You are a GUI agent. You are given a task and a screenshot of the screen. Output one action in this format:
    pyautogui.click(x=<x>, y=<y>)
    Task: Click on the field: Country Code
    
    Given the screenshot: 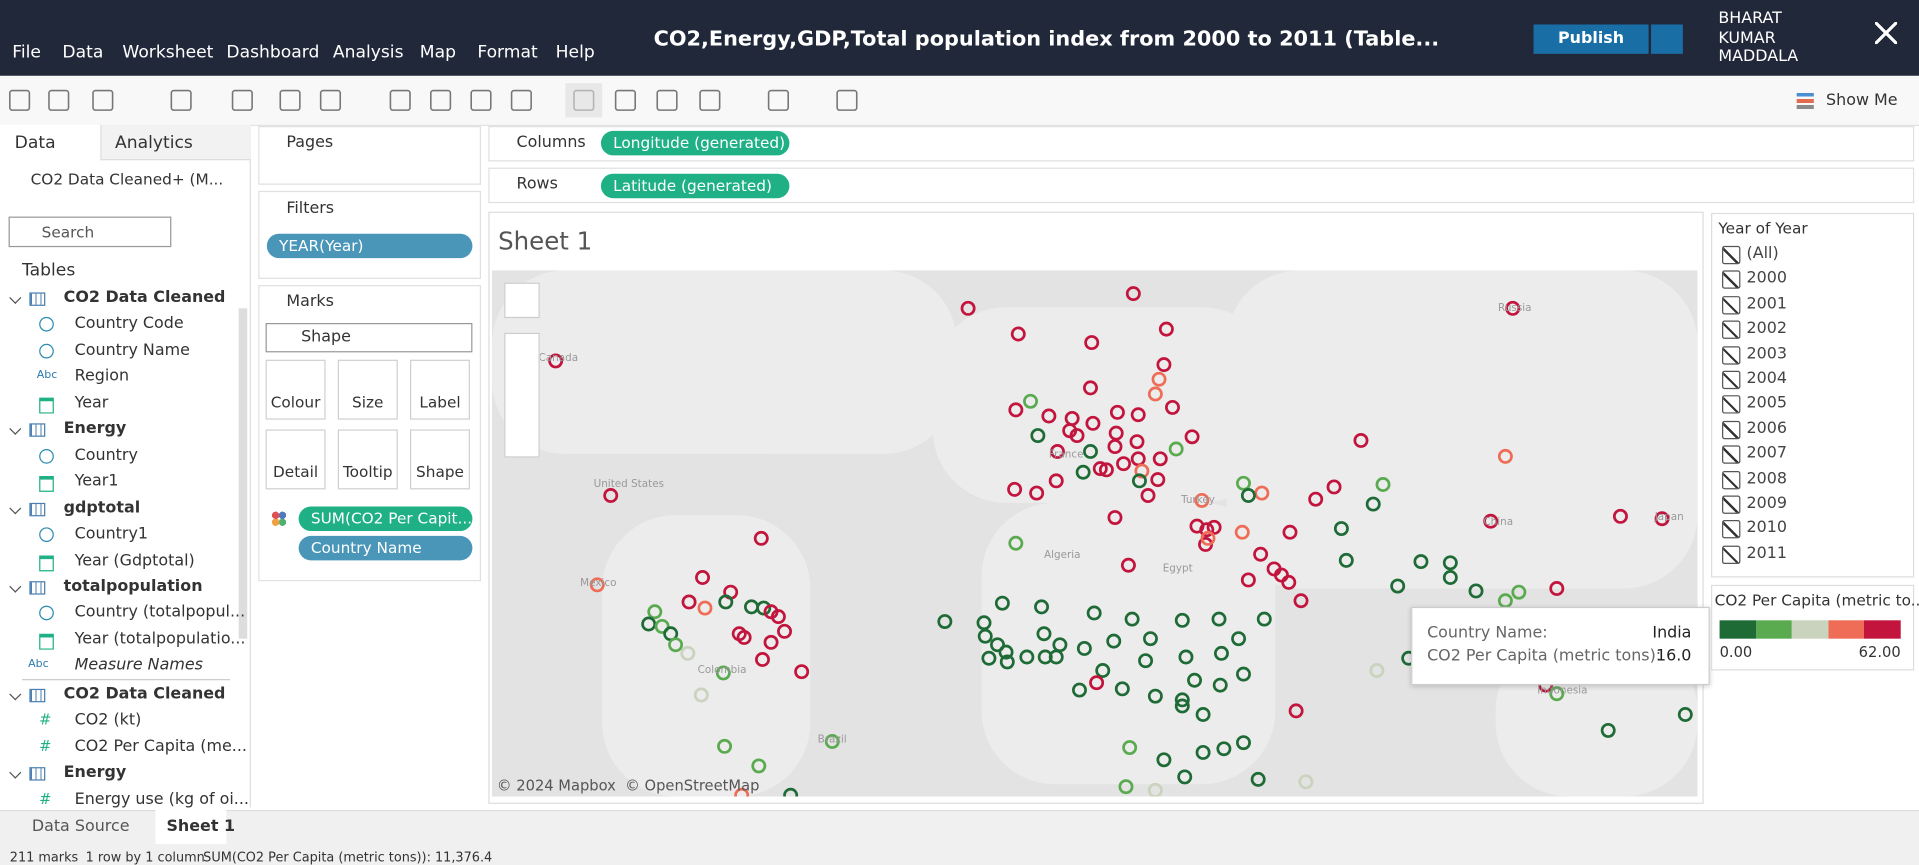 What is the action you would take?
    pyautogui.click(x=129, y=324)
    